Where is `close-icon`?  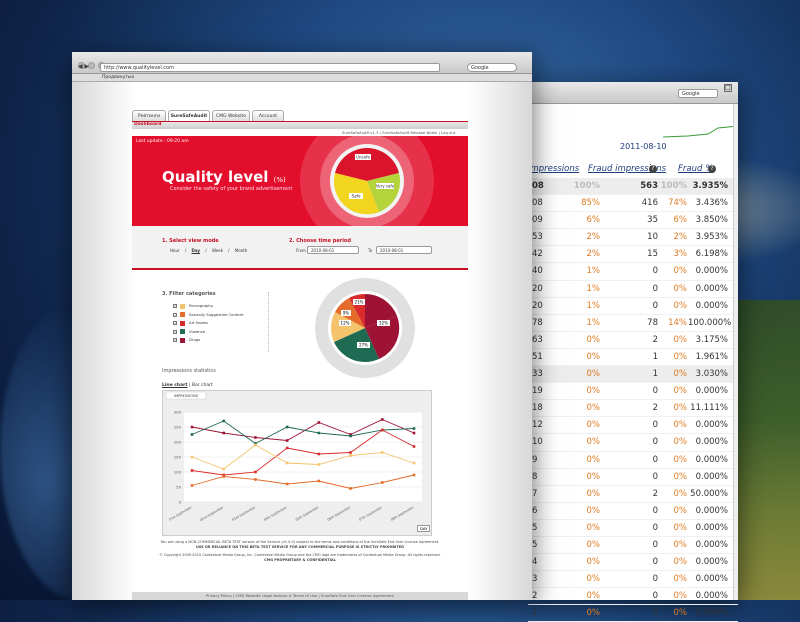 close-icon is located at coordinates (81, 65).